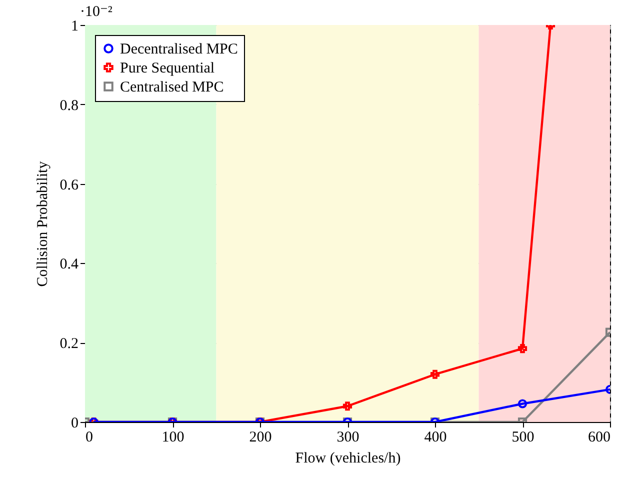 The image size is (625, 483). What do you see at coordinates (348, 438) in the screenshot?
I see `x-tick-label: 300` at bounding box center [348, 438].